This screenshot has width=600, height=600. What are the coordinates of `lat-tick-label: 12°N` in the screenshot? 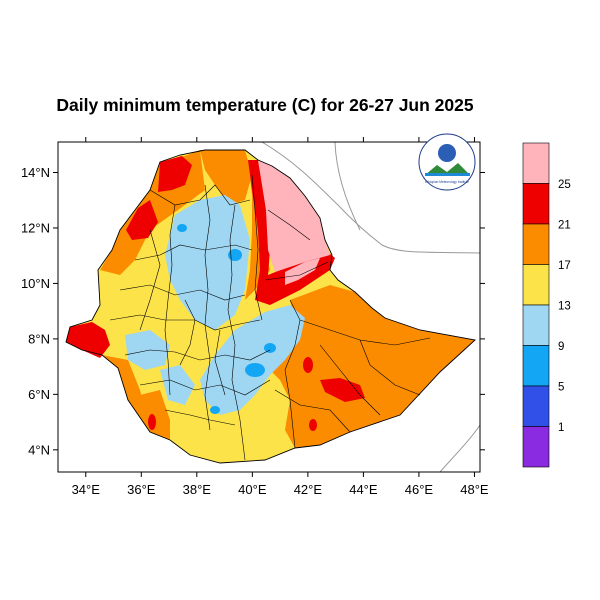 It's located at (35, 227).